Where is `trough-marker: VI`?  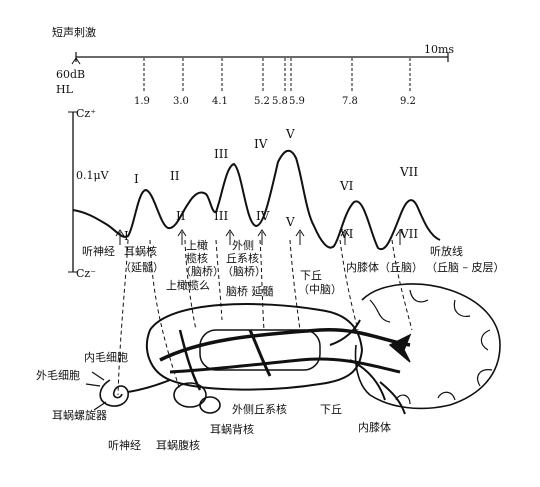 trough-marker: VI is located at coordinates (347, 234).